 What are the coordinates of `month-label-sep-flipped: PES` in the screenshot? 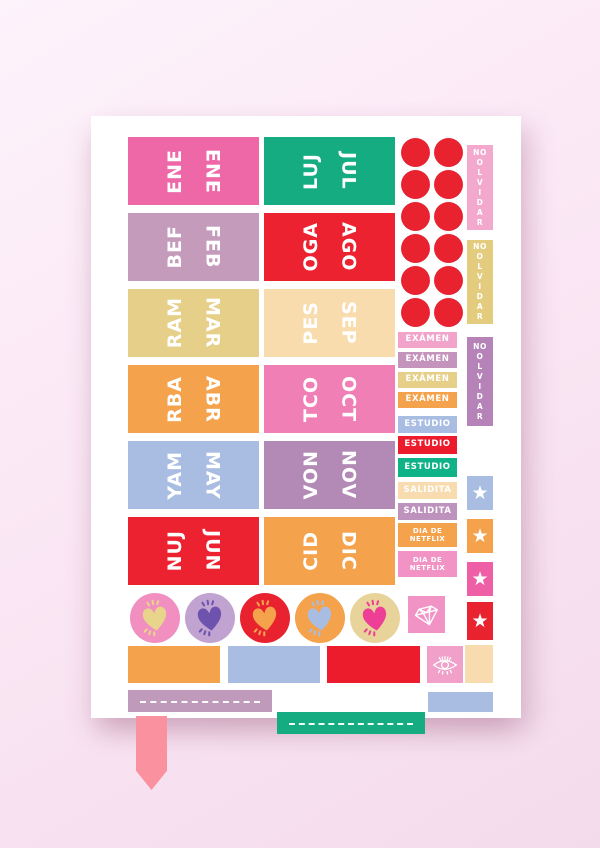 It's located at (310, 323).